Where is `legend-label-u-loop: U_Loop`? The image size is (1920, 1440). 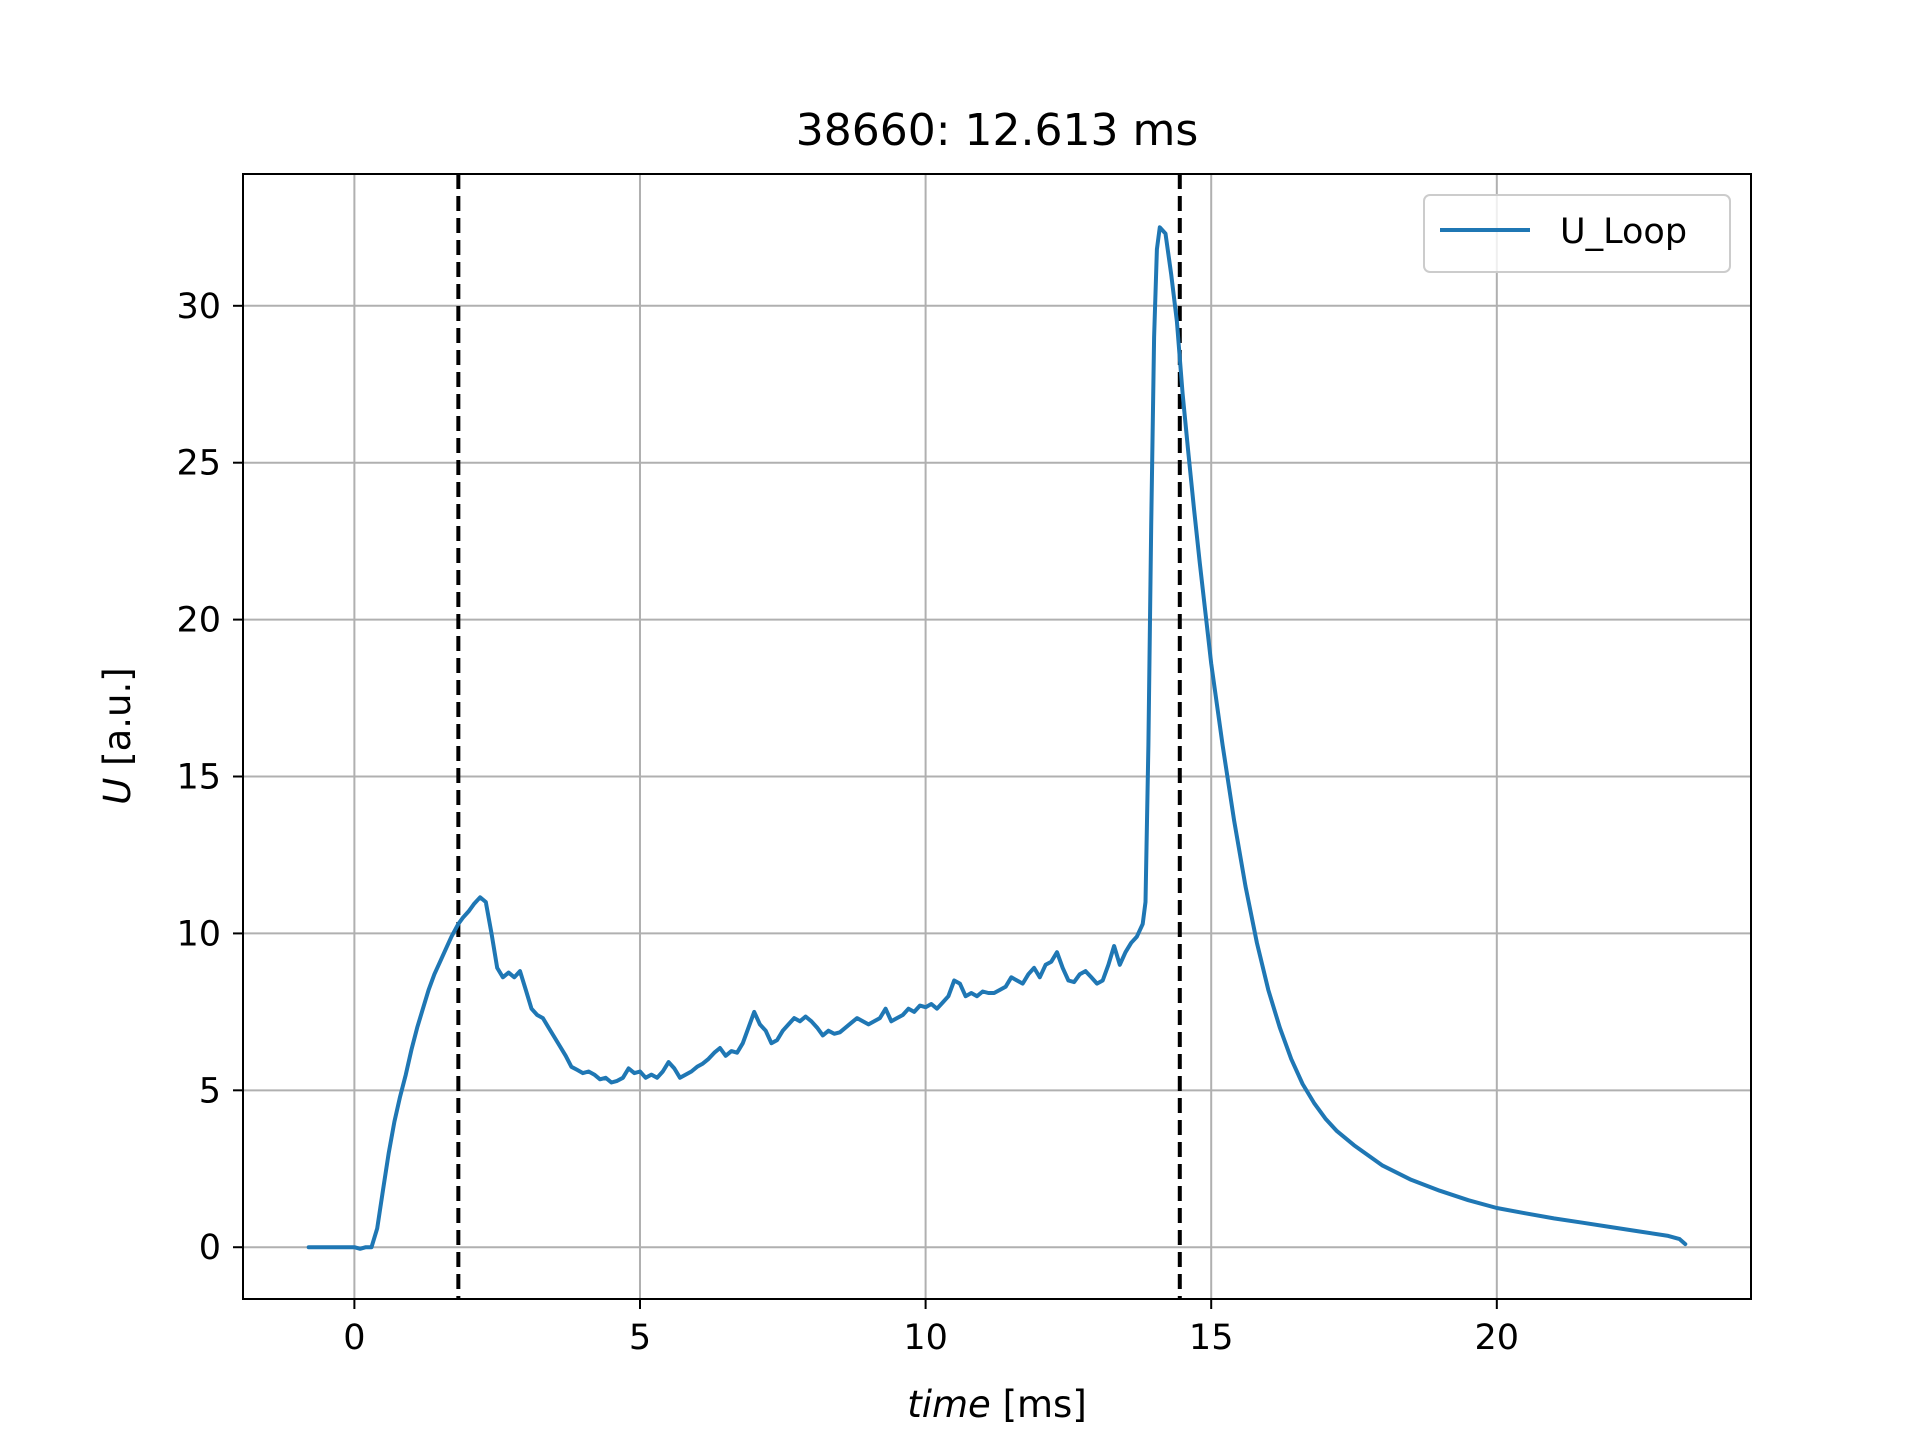 legend-label-u-loop: U_Loop is located at coordinates (1623, 232).